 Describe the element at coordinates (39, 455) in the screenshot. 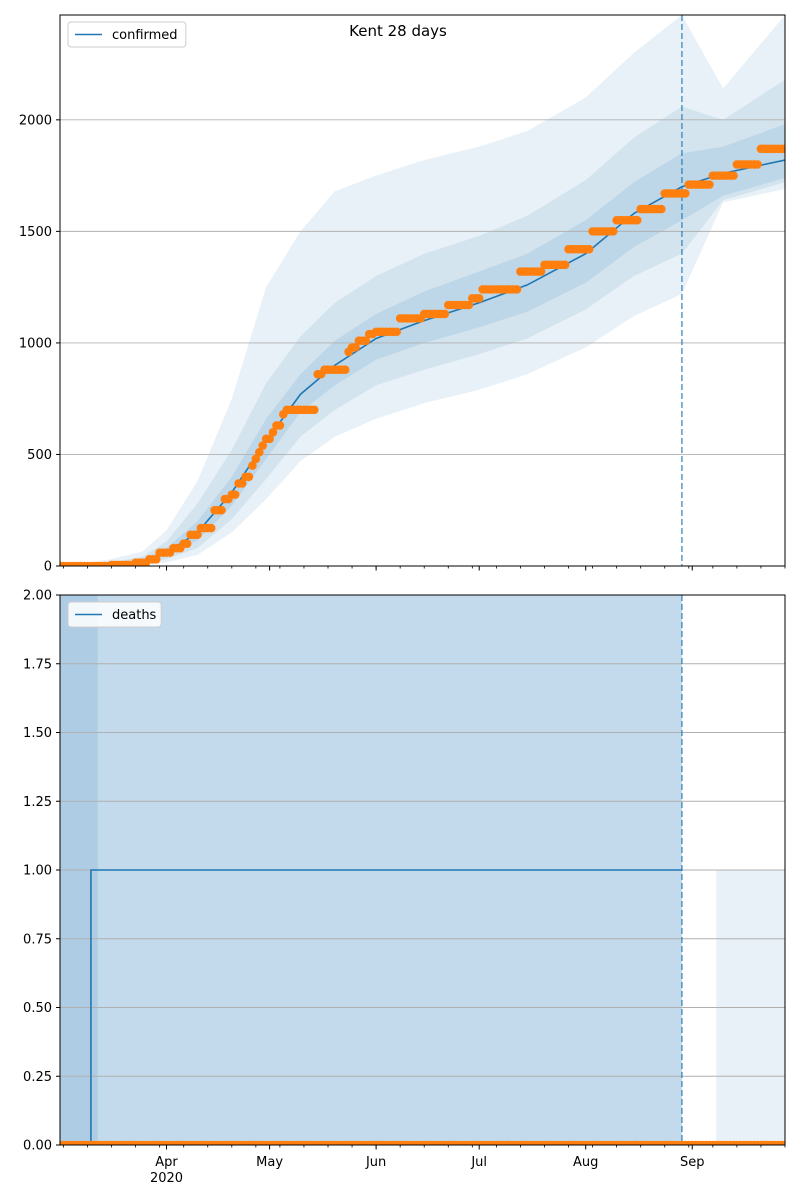

I see `y-tick-label: 500` at that location.